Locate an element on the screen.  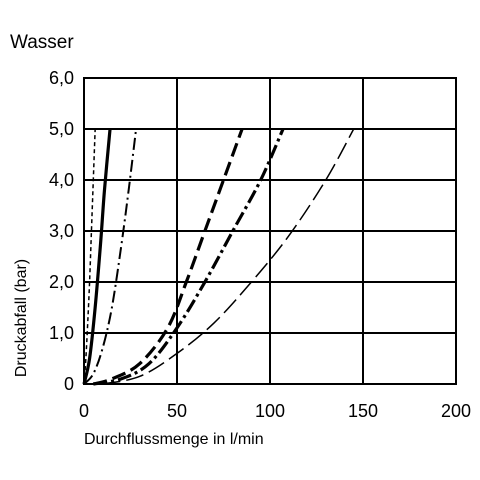
x-axis-label: Durchflussmenge in l/min is located at coordinates (174, 439).